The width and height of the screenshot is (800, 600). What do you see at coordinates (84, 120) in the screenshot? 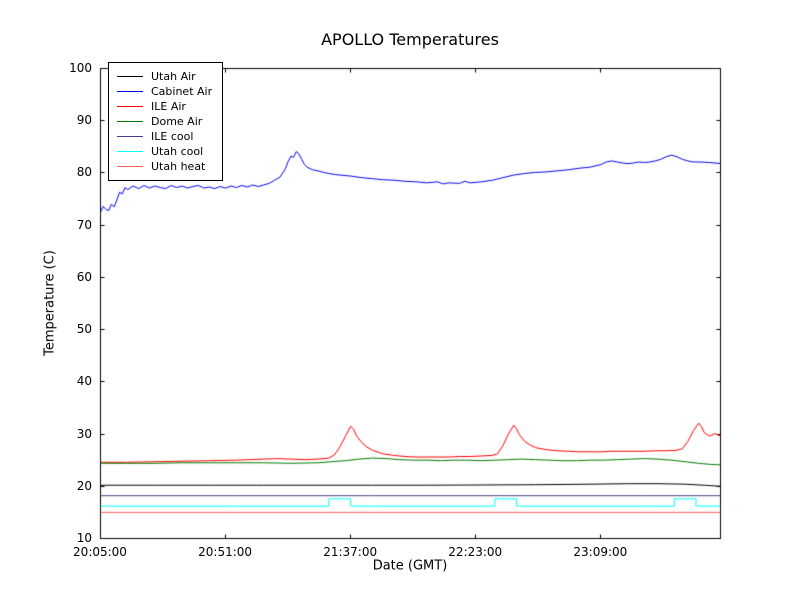
I see `y-tick-label: 90` at bounding box center [84, 120].